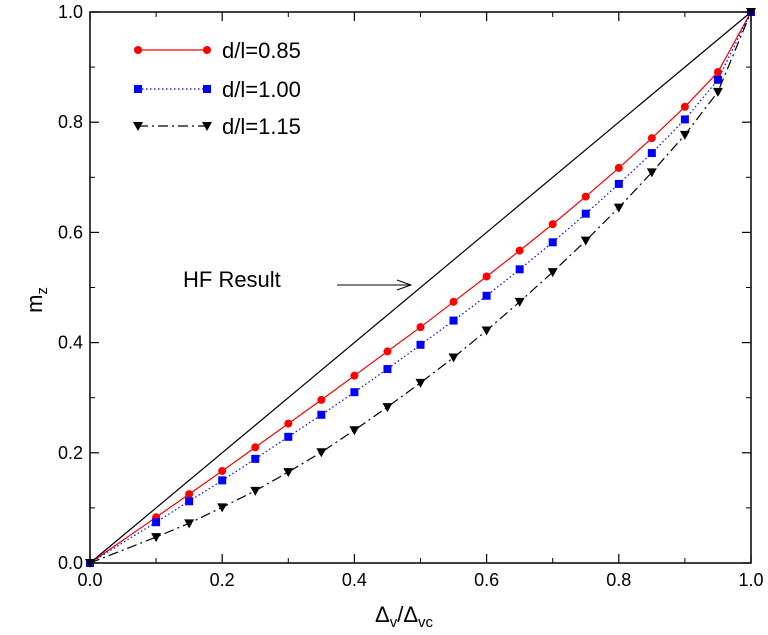 This screenshot has height=635, width=768. Describe the element at coordinates (261, 50) in the screenshot. I see `legend-label-0: d/l=0.85` at that location.